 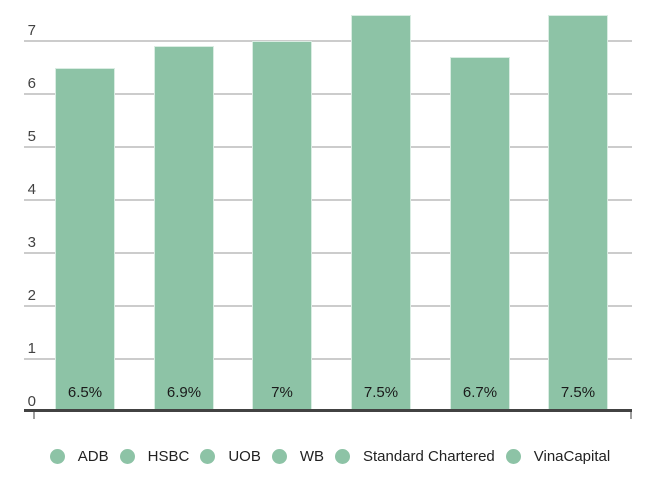 I want to click on bar-value-label: 7%, so click(x=282, y=392).